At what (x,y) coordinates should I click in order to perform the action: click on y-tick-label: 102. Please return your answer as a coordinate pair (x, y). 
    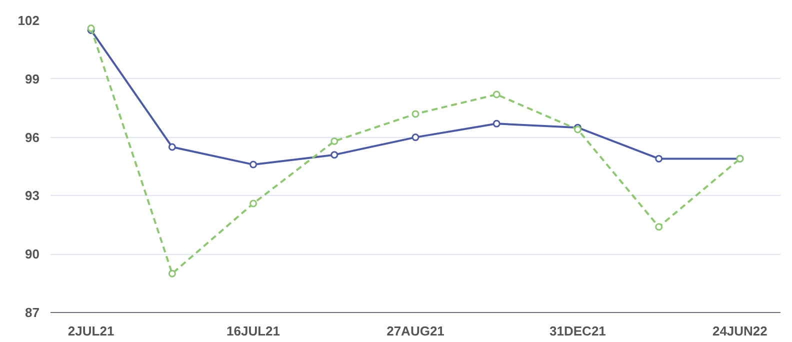
    Looking at the image, I should click on (29, 20).